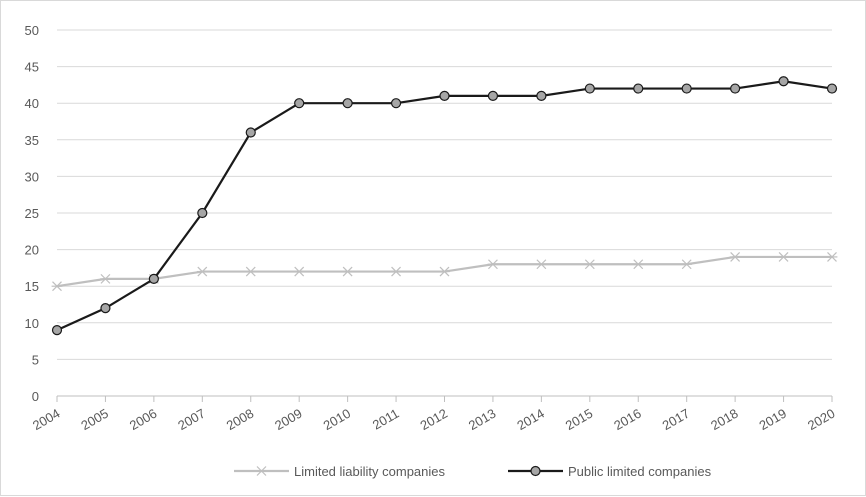  What do you see at coordinates (541, 95) in the screenshot?
I see `point-1-2014` at bounding box center [541, 95].